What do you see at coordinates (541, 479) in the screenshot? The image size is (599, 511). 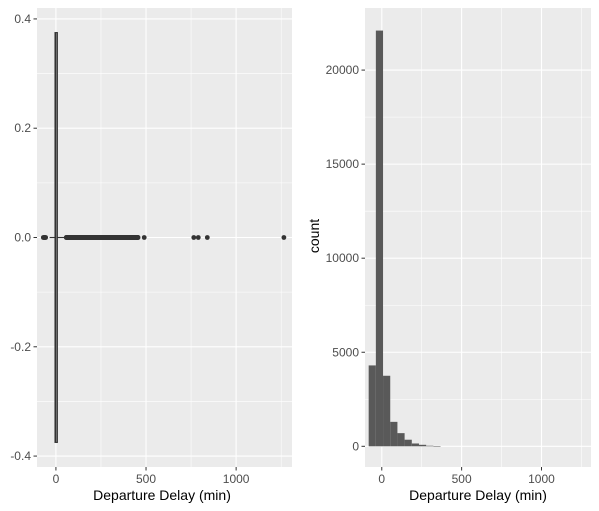 I see `histogram-x-tick-label: 1000` at bounding box center [541, 479].